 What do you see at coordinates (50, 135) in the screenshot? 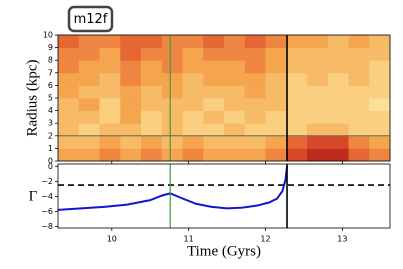
I see `y-tick-label: 2` at bounding box center [50, 135].